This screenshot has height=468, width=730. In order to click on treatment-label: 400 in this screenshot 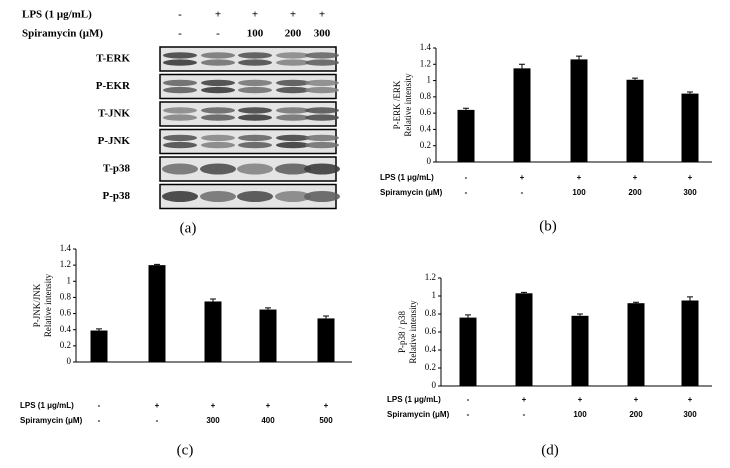, I will do `click(268, 420)`.